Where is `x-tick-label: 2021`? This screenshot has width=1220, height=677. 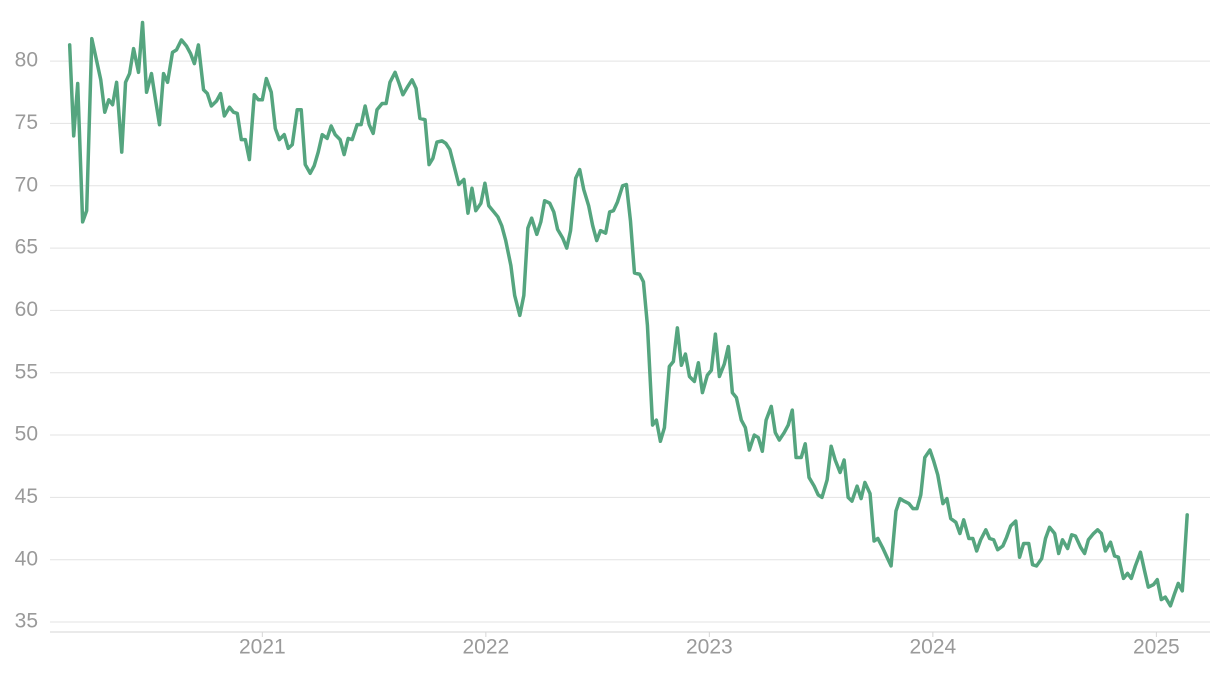 x-tick-label: 2021 is located at coordinates (262, 647).